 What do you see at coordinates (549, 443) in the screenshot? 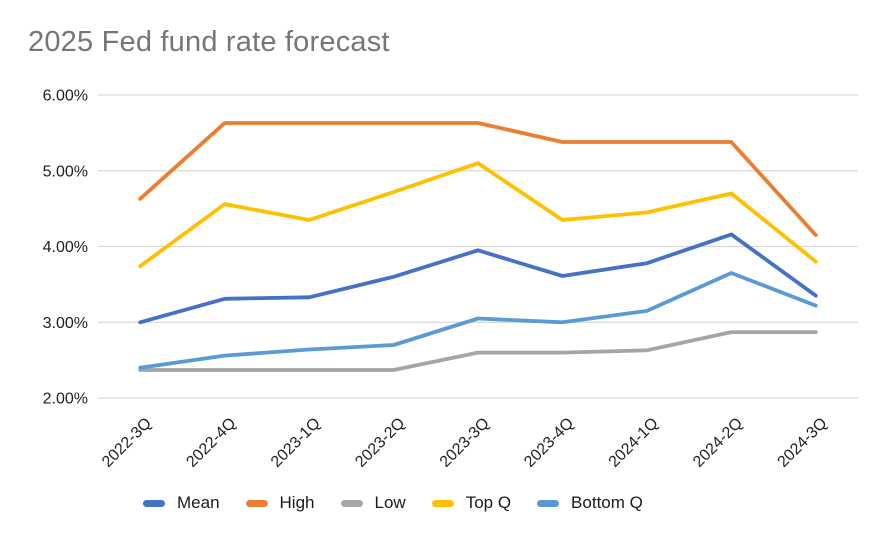
I see `x-axis-tick-label: 2023-4Q` at bounding box center [549, 443].